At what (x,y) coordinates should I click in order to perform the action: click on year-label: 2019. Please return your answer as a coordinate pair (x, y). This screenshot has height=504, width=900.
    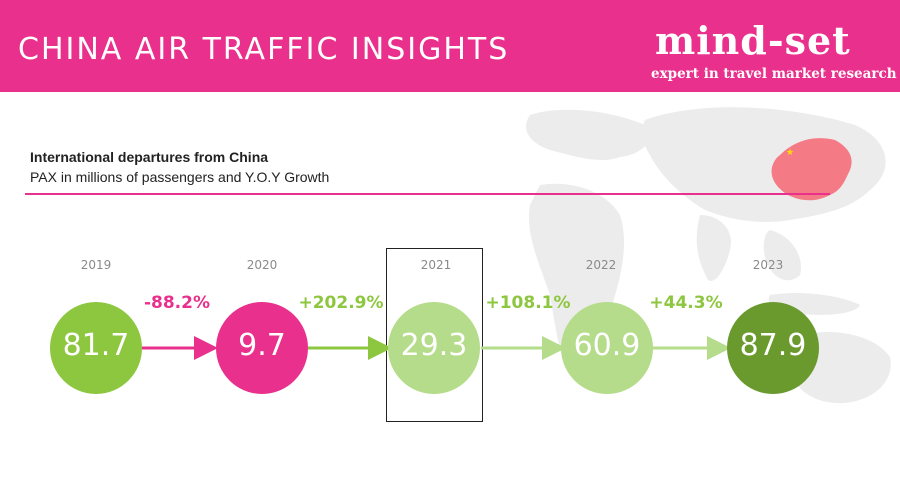
    Looking at the image, I should click on (96, 265).